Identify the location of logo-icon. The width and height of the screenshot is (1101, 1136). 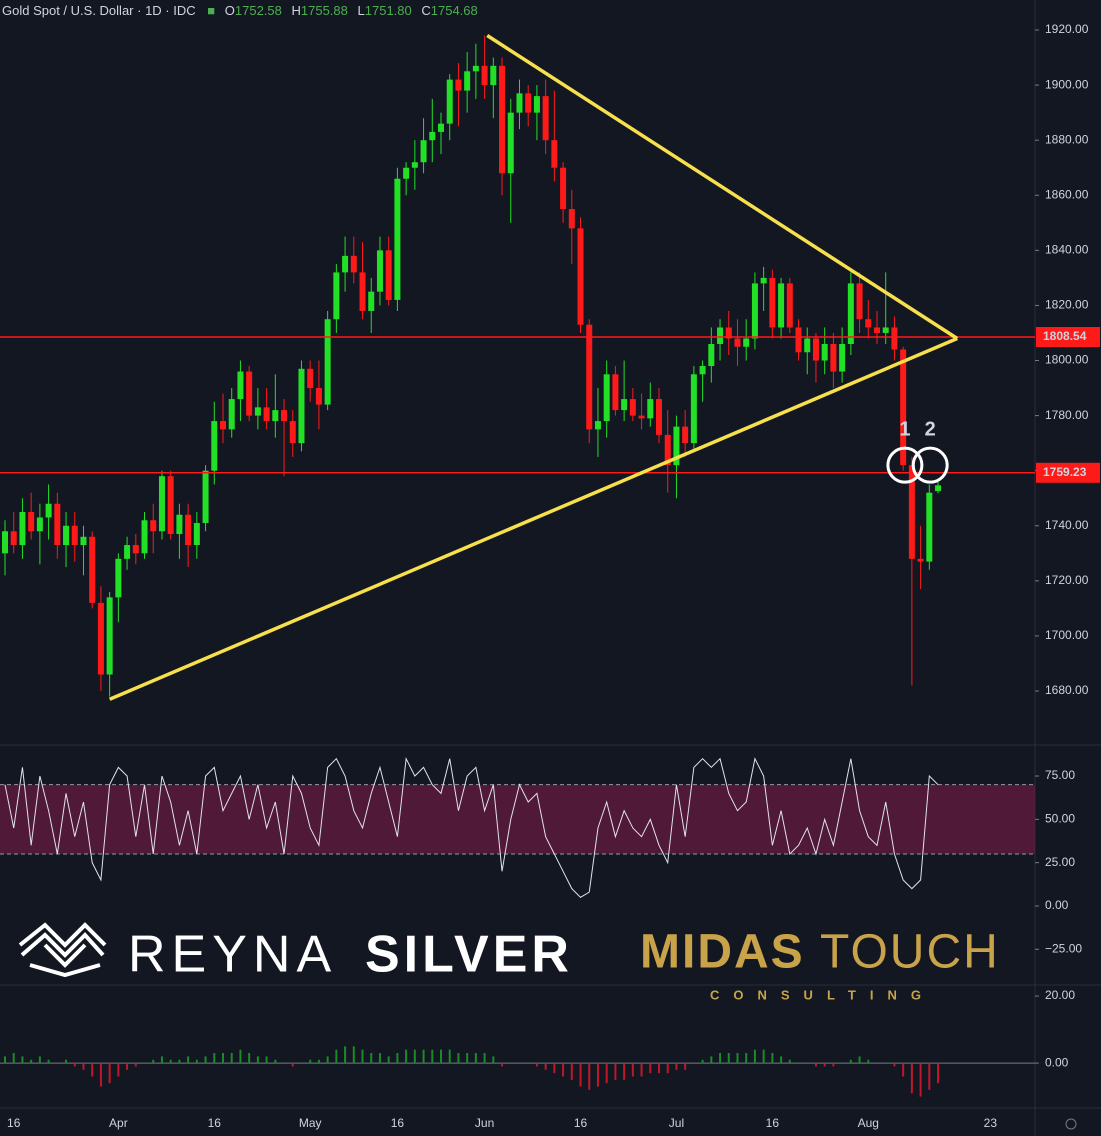
(62, 950).